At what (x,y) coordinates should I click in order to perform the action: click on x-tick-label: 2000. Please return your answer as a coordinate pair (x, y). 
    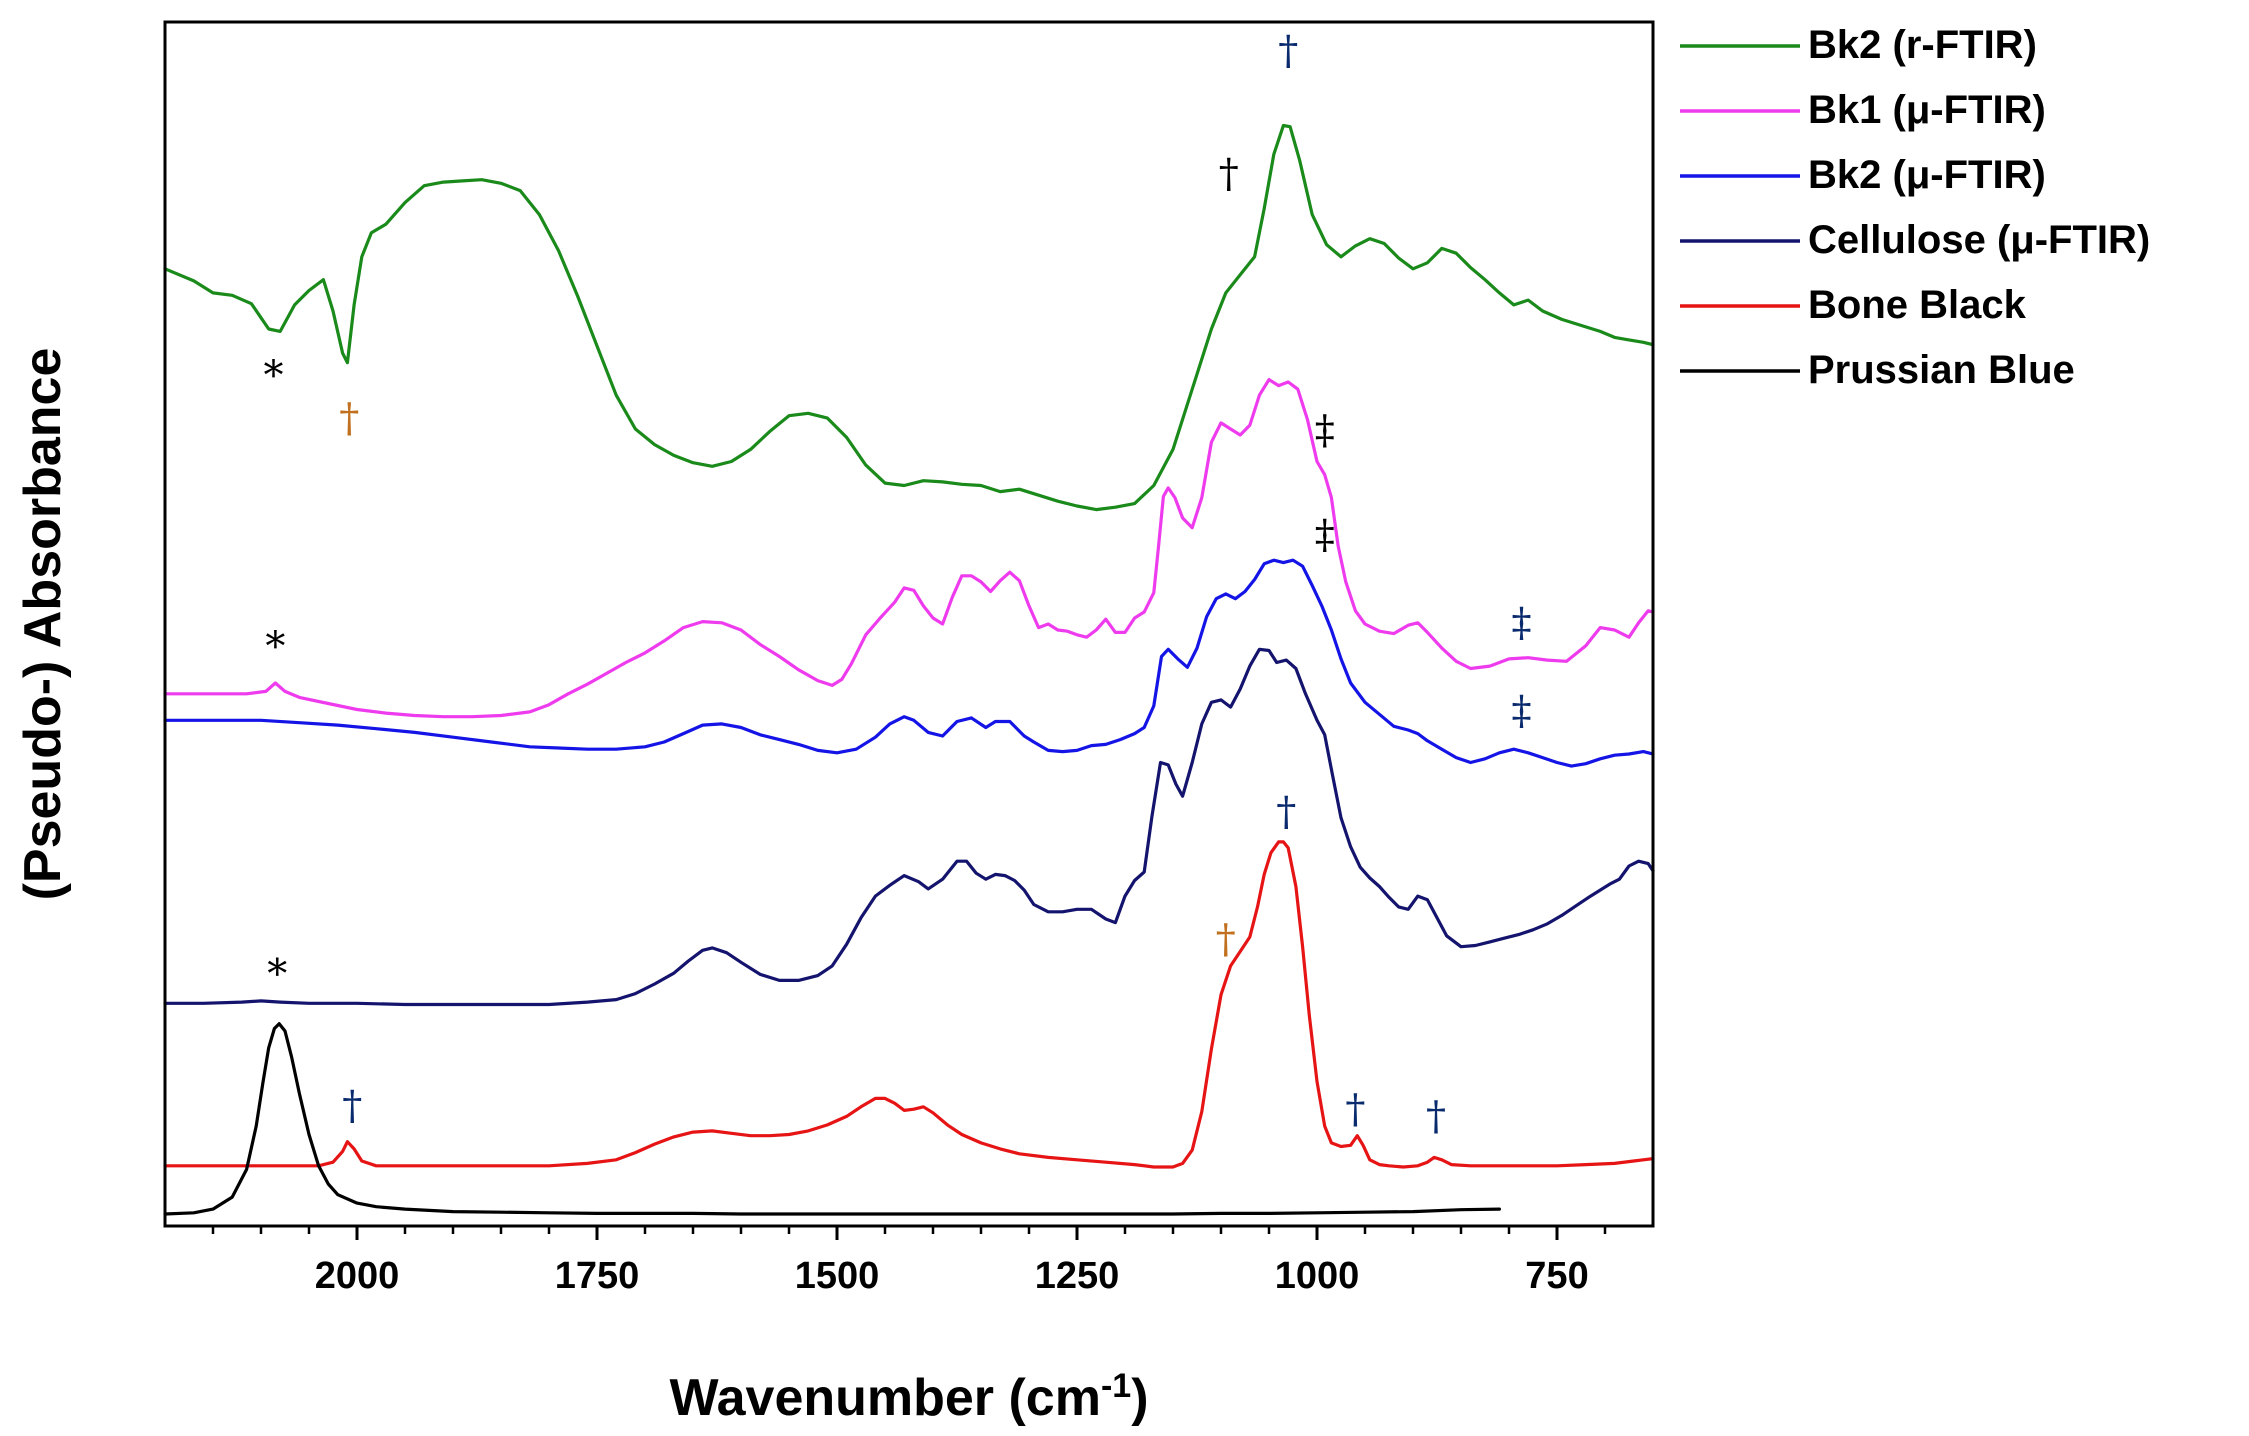
    Looking at the image, I should click on (357, 1276).